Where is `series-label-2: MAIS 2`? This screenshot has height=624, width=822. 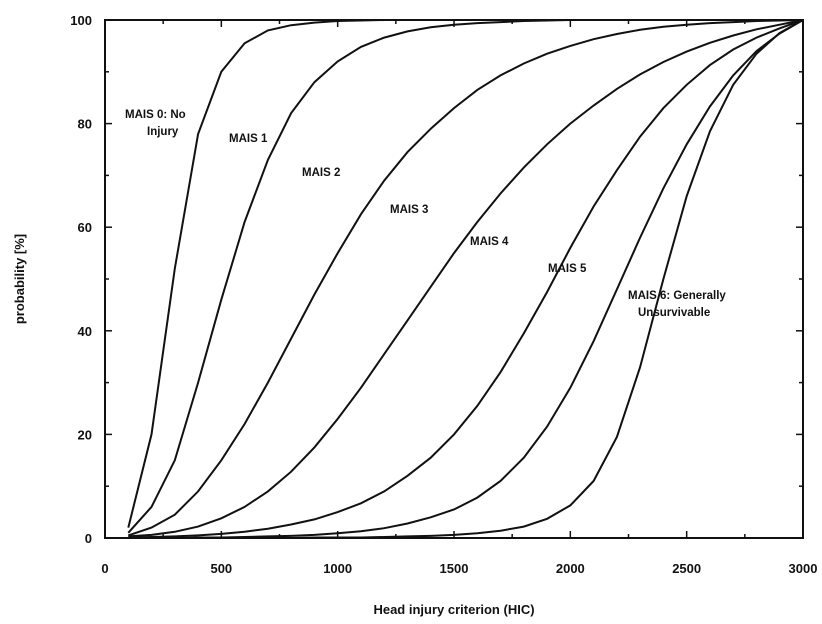
series-label-2: MAIS 2 is located at coordinates (321, 173).